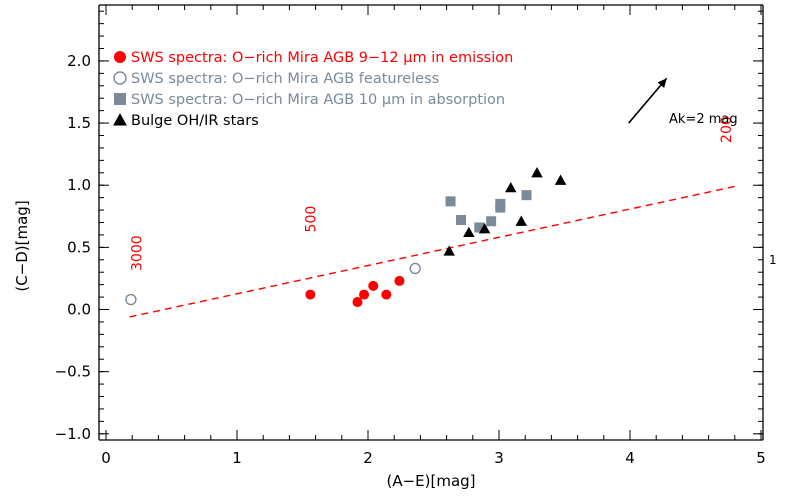 The image size is (786, 500). What do you see at coordinates (773, 260) in the screenshot?
I see `right-edge-label: 1` at bounding box center [773, 260].